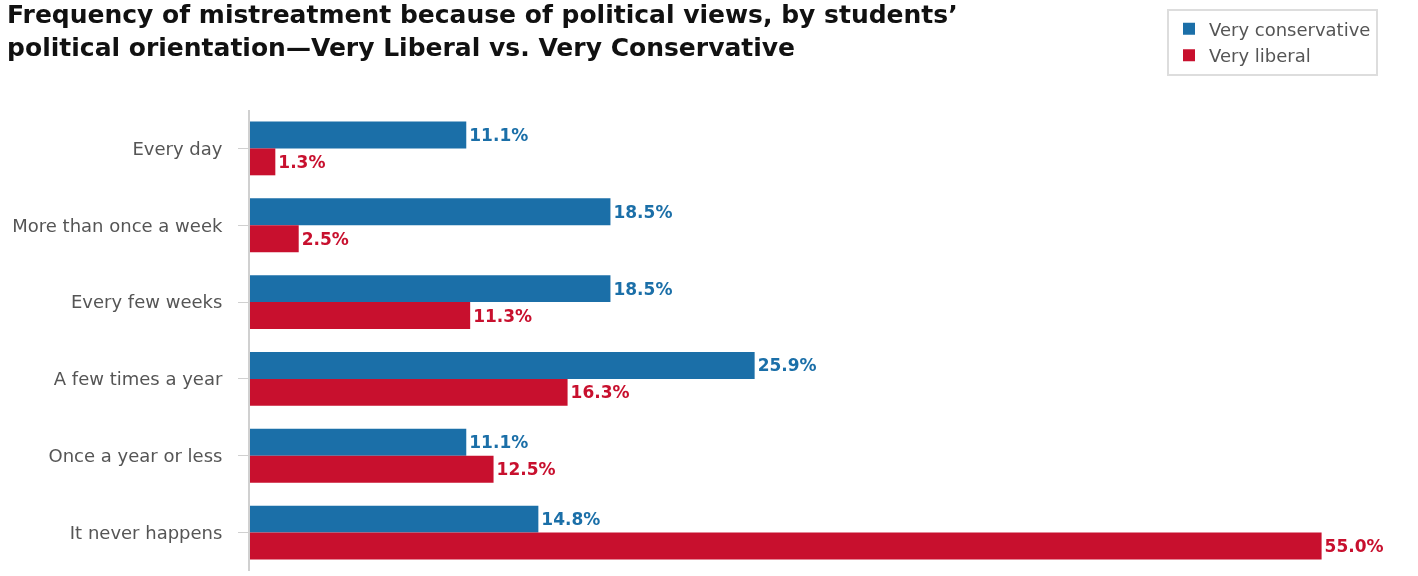  Describe the element at coordinates (302, 161) in the screenshot. I see `data-label: 1.3%` at that location.